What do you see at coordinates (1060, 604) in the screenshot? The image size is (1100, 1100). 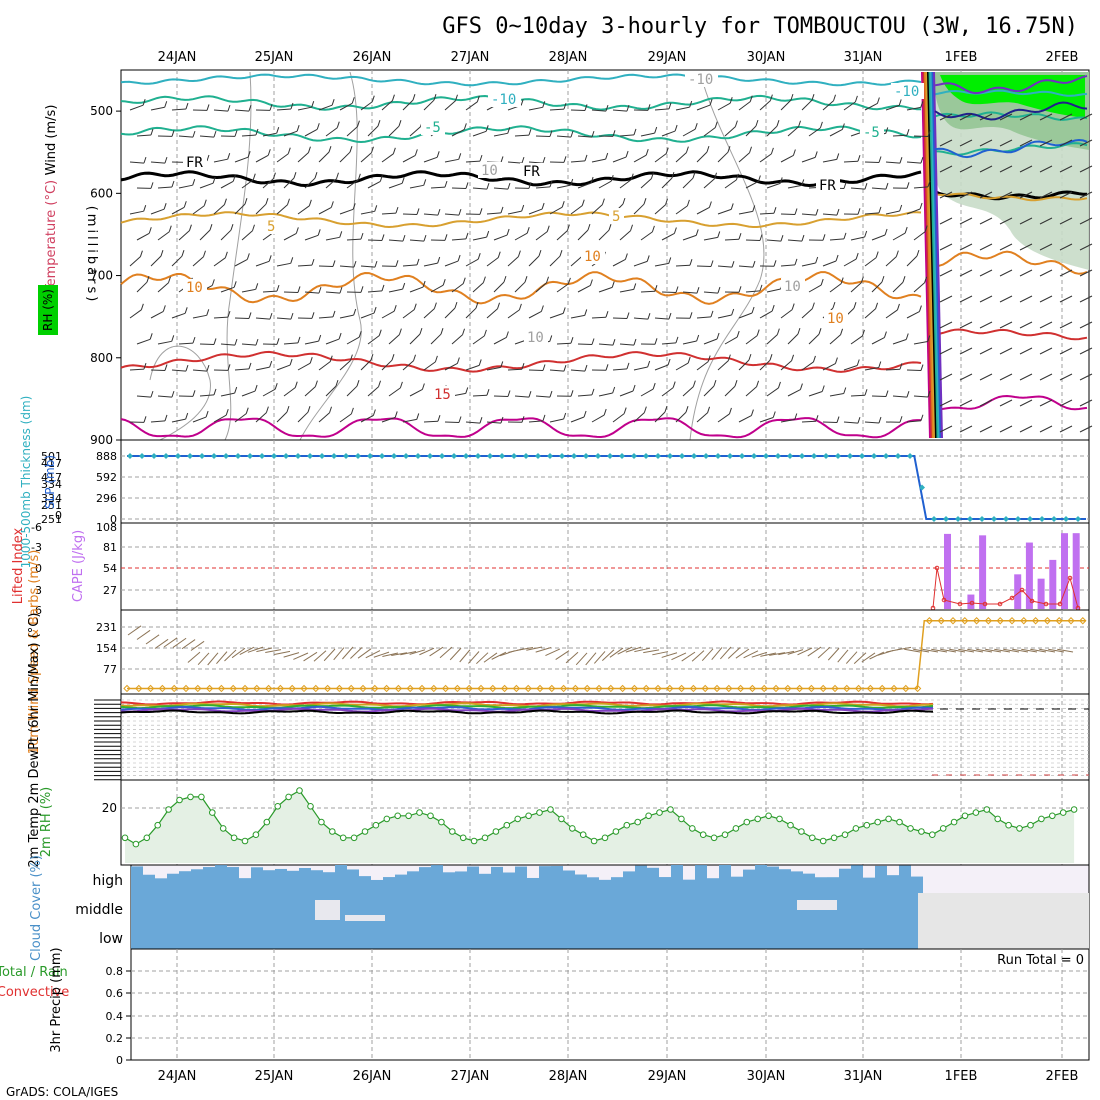 I see `lifted-index-point` at bounding box center [1060, 604].